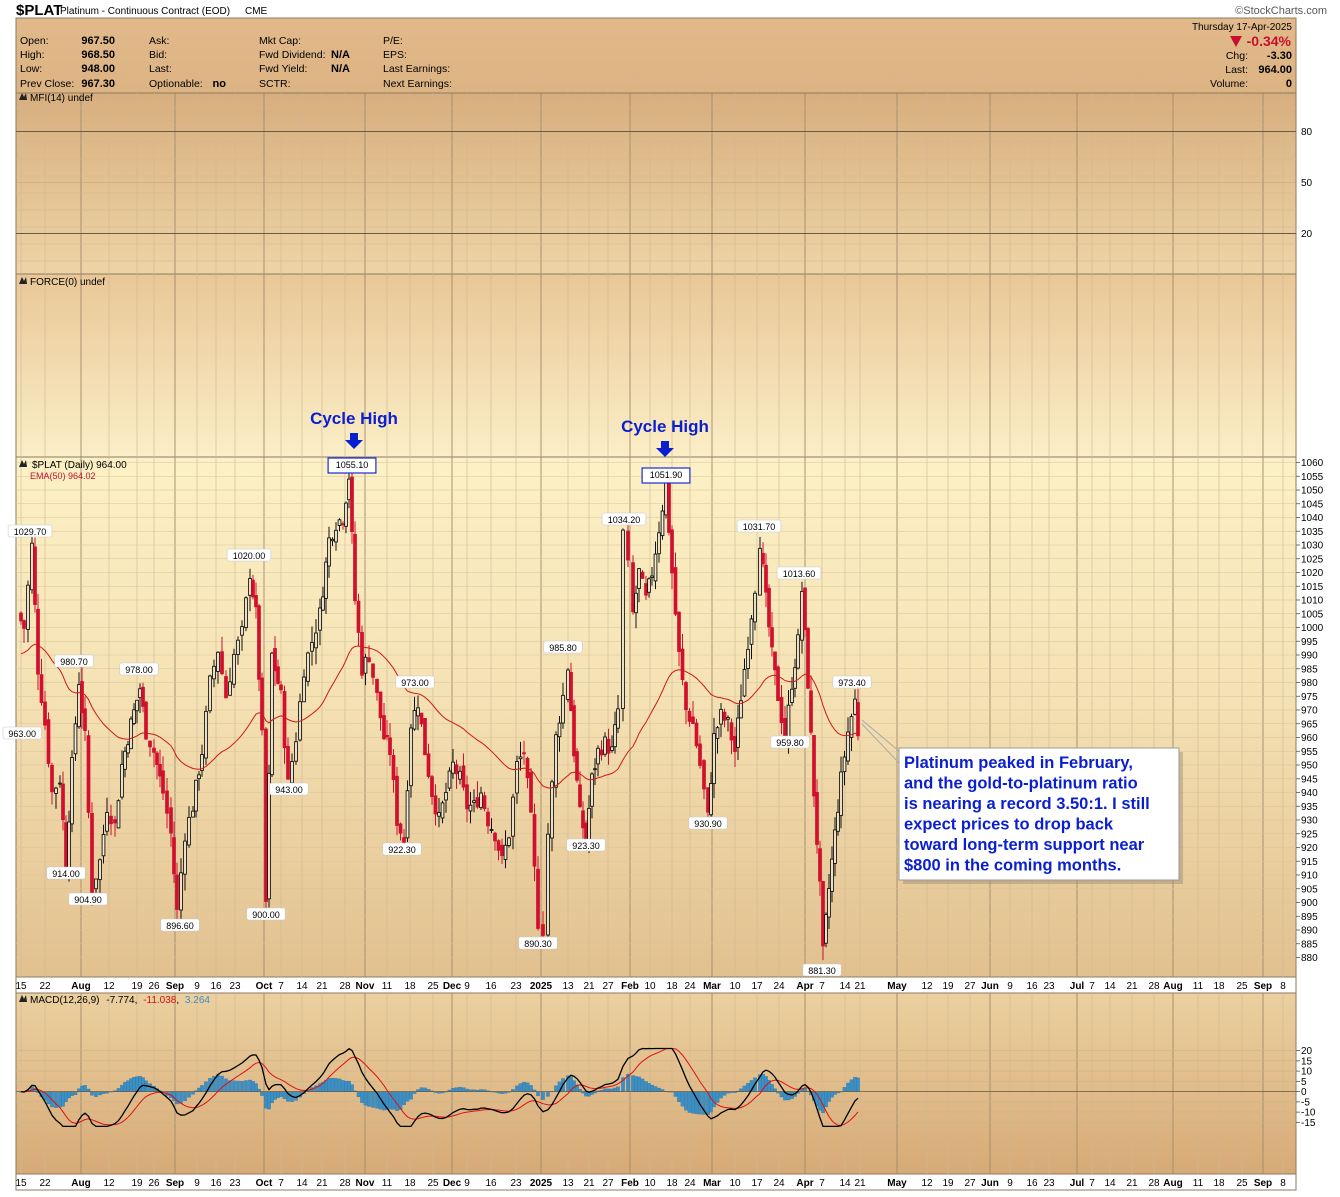  I want to click on macd-title-label: MACD(12,26,9), so click(64, 1000).